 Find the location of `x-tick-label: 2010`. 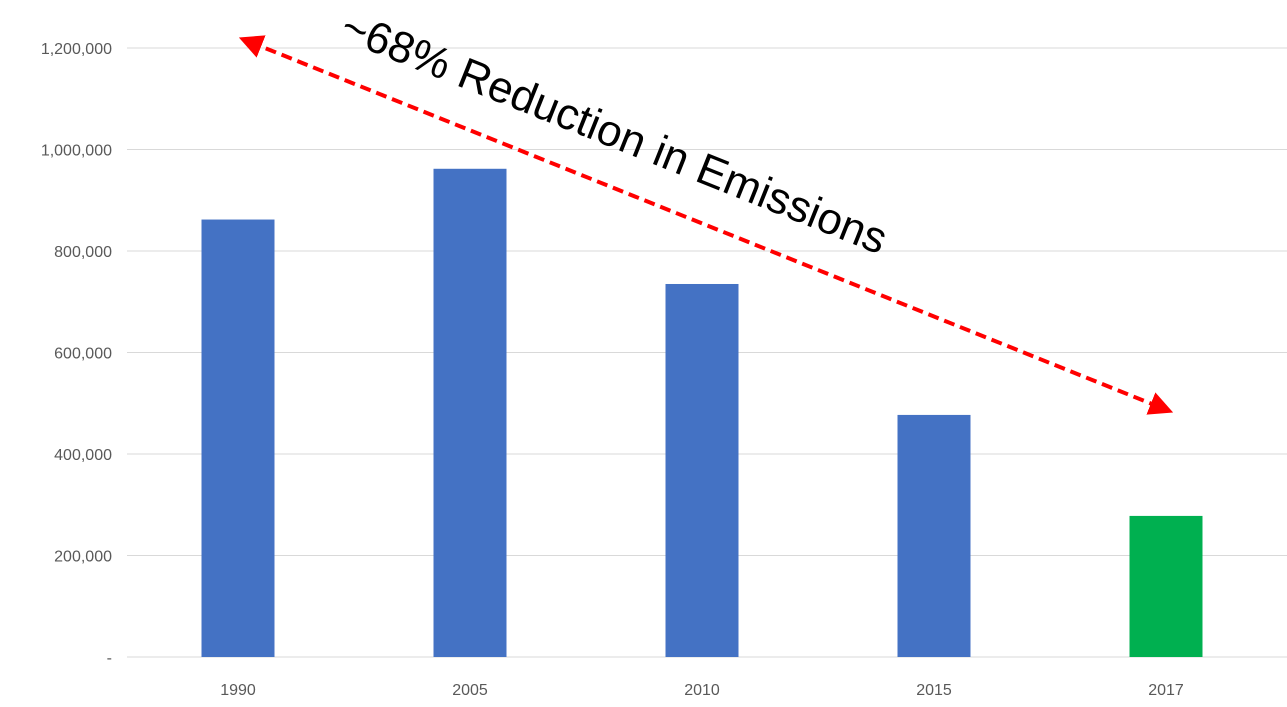

x-tick-label: 2010 is located at coordinates (702, 690).